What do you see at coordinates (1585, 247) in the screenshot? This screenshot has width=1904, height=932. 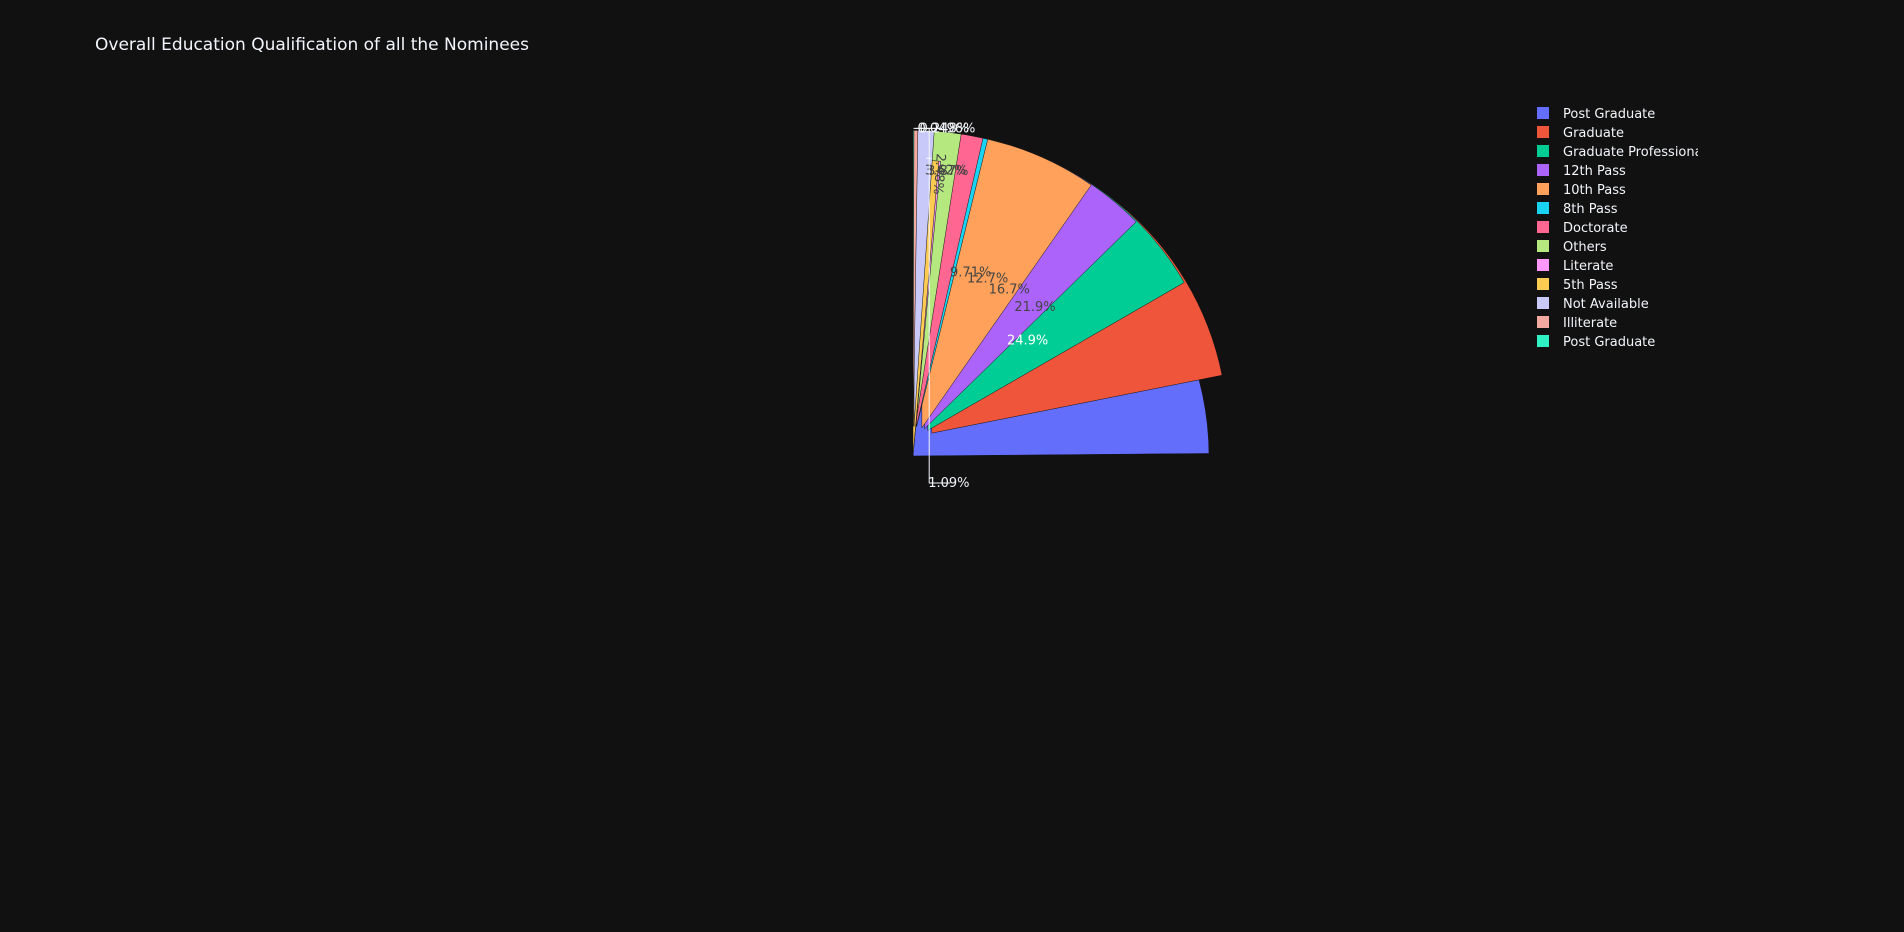 I see `legend-label-others-7: Others` at bounding box center [1585, 247].